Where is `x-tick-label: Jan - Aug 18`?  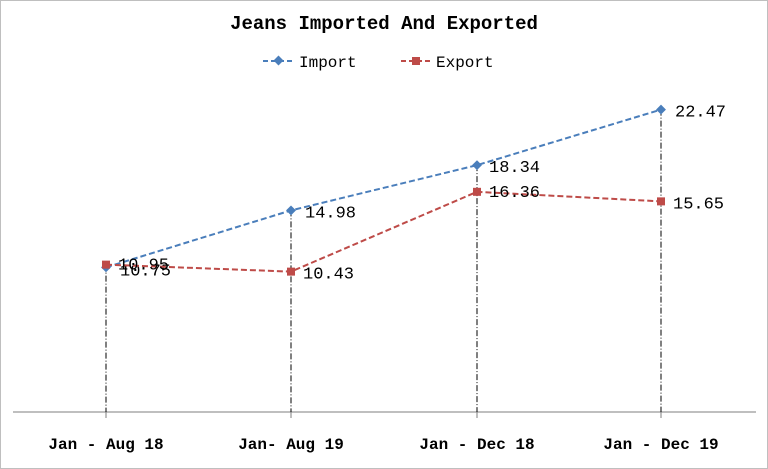 x-tick-label: Jan - Aug 18 is located at coordinates (105, 445).